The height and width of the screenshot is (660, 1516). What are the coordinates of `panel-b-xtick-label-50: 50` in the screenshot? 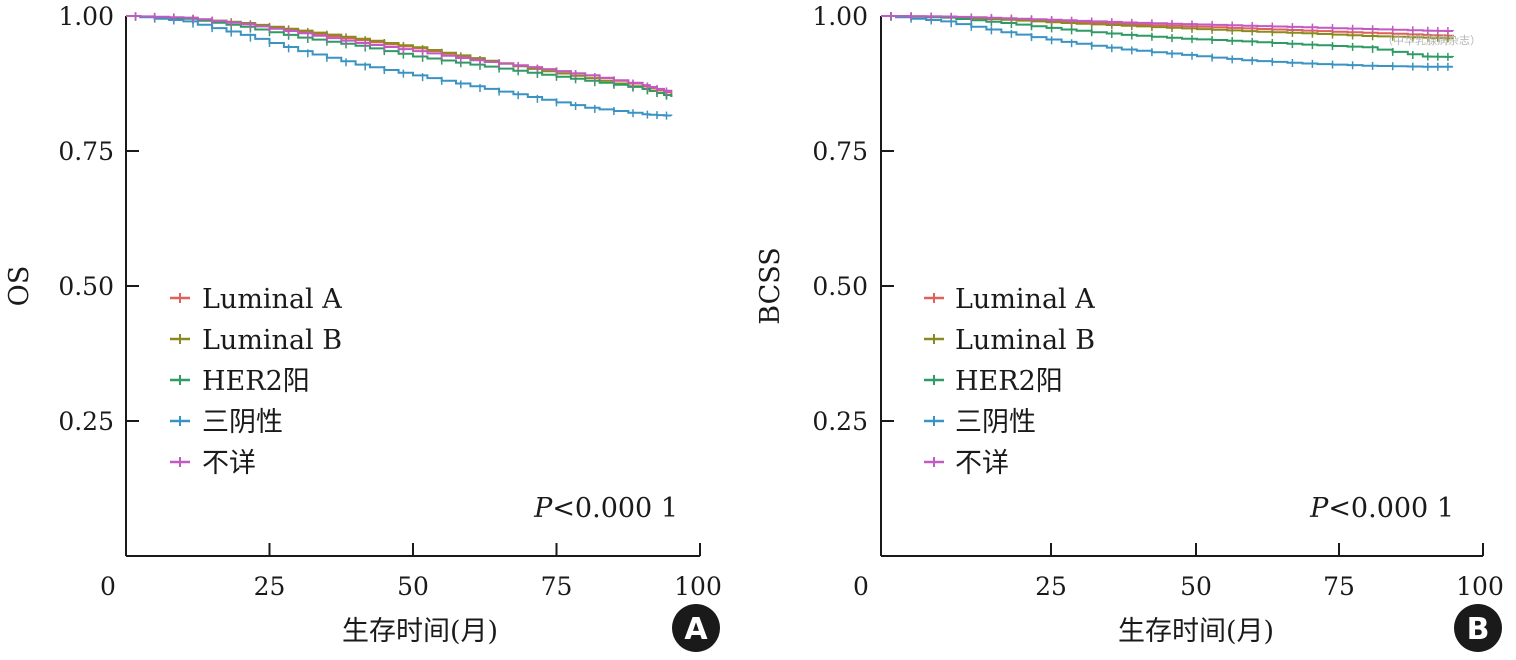 It's located at (1196, 586).